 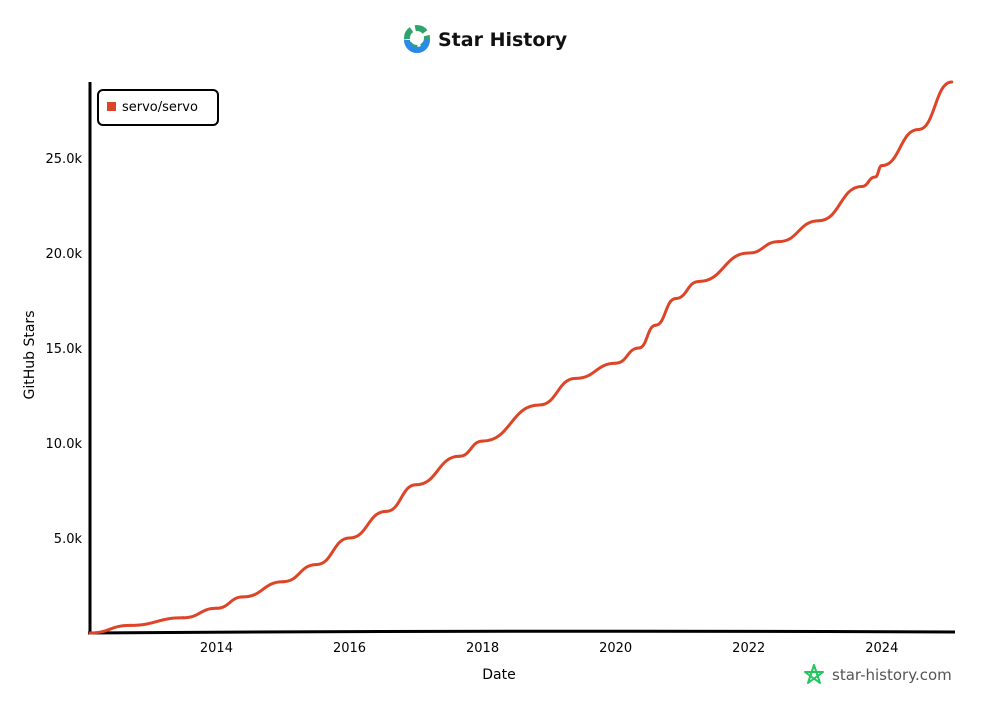 What do you see at coordinates (64, 159) in the screenshot?
I see `y-tick-label: 25.0k` at bounding box center [64, 159].